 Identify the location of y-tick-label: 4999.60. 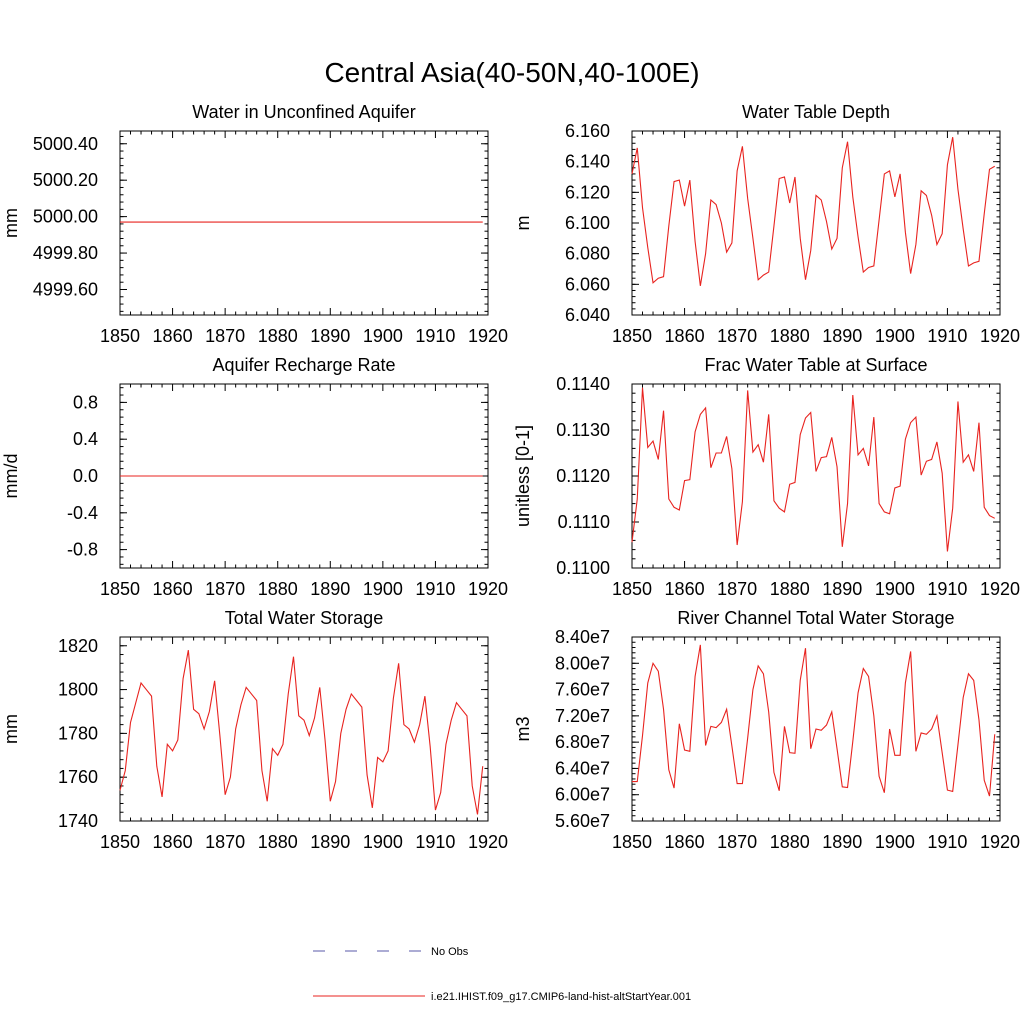
(65, 289).